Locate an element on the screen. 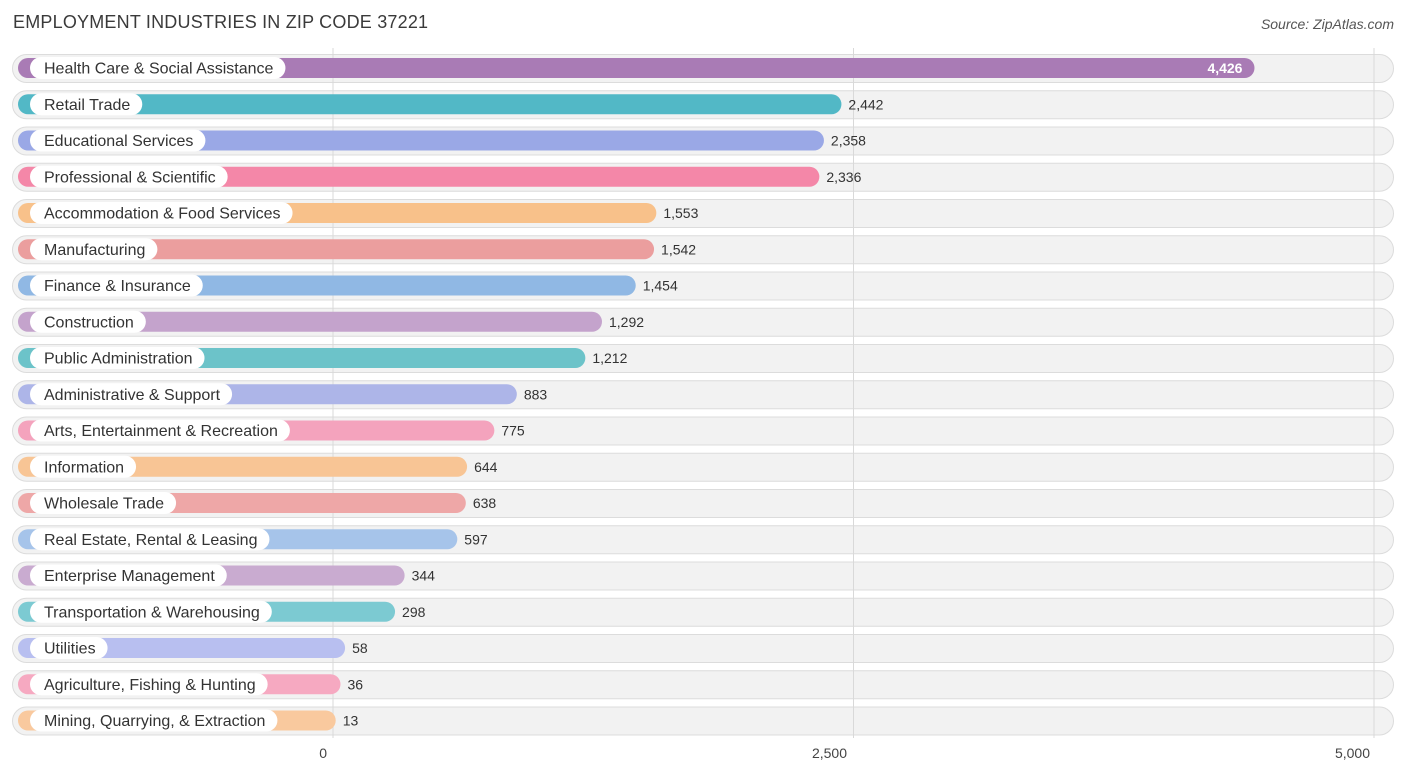 This screenshot has height=776, width=1406. value-label: 58 is located at coordinates (360, 648).